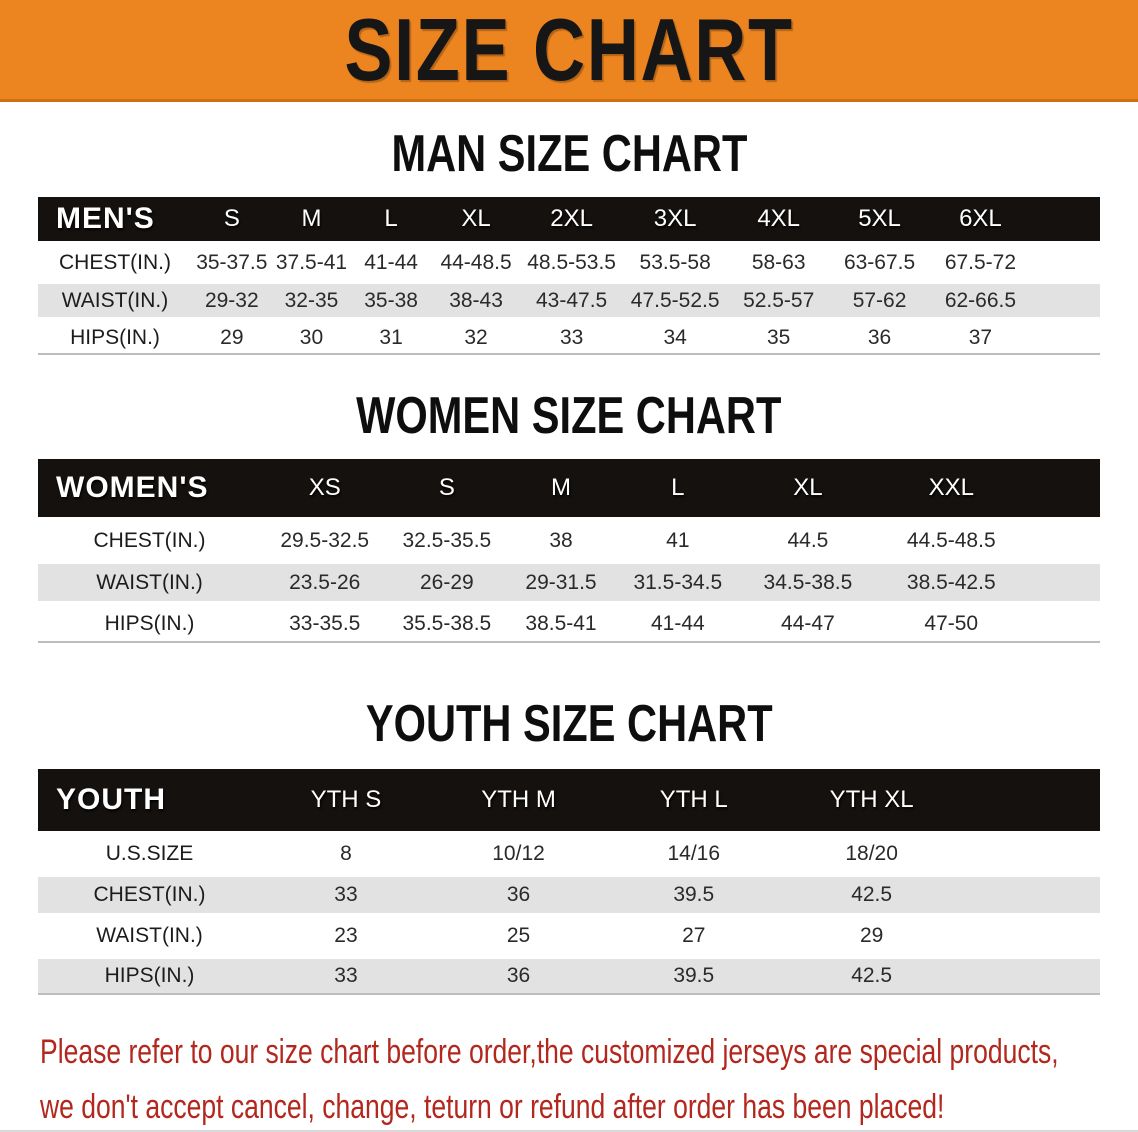  Describe the element at coordinates (447, 582) in the screenshot. I see `size-cell: 26-29` at that location.